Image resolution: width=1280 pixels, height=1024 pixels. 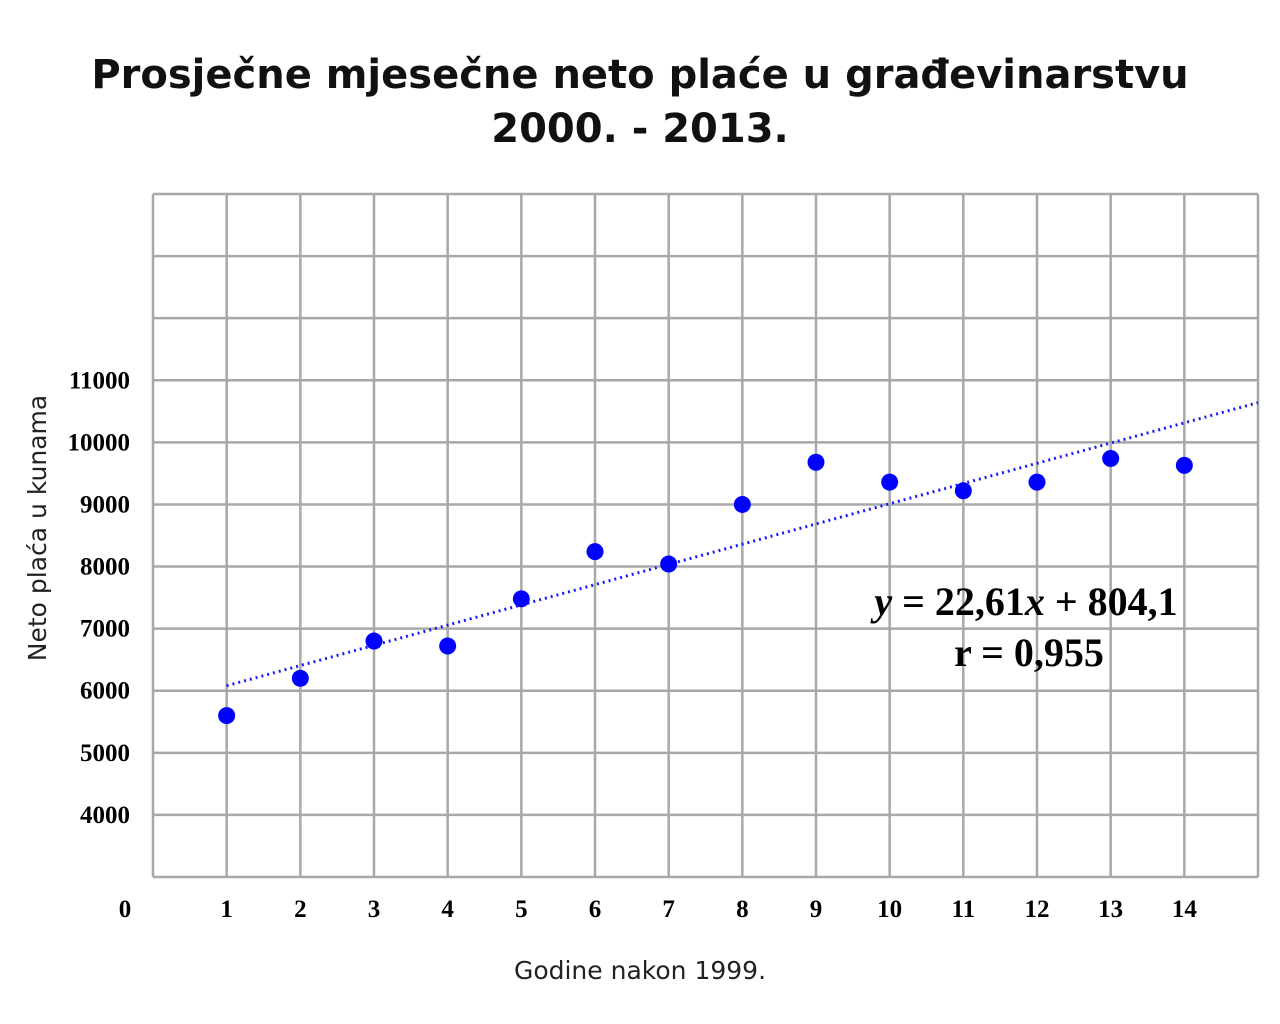 I want to click on x-tick-label: 5, so click(x=521, y=909).